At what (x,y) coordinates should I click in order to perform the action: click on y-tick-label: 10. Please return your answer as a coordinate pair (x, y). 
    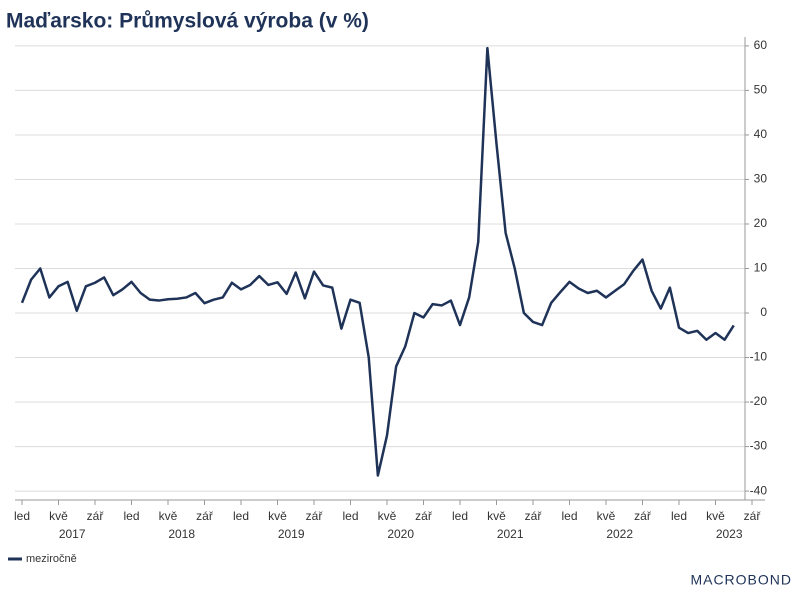
    Looking at the image, I should click on (761, 268).